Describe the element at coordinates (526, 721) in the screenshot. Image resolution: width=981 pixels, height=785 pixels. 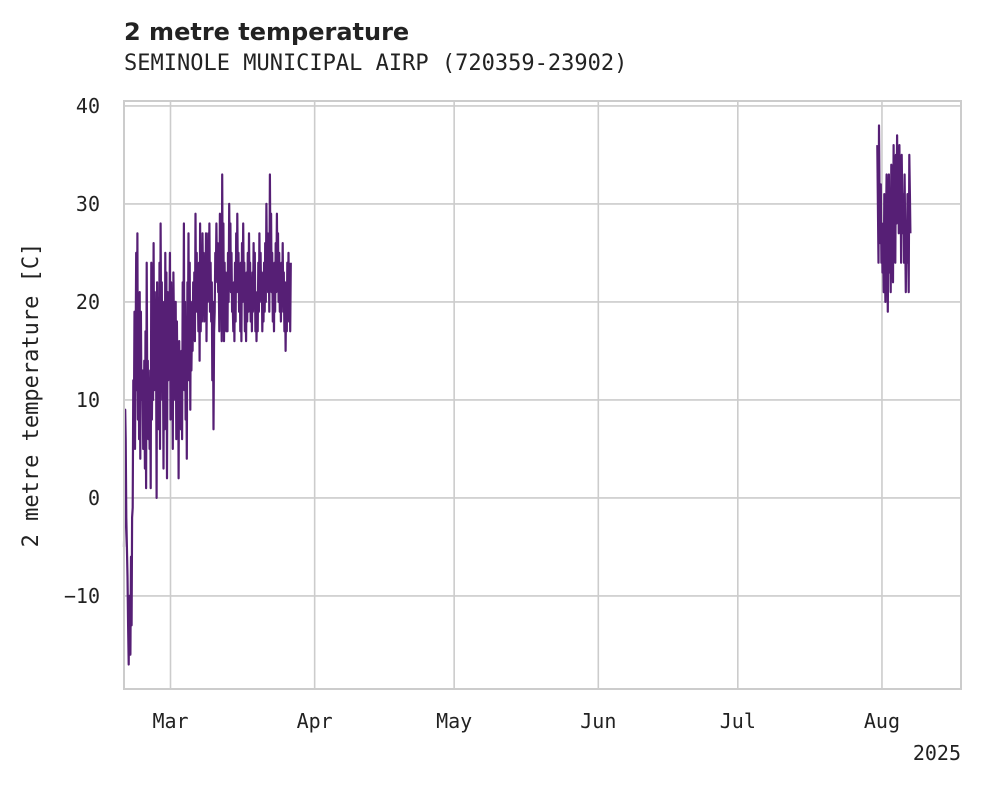
I see `x-tick-labels: Mar Apr May Jun Jul Aug` at that location.